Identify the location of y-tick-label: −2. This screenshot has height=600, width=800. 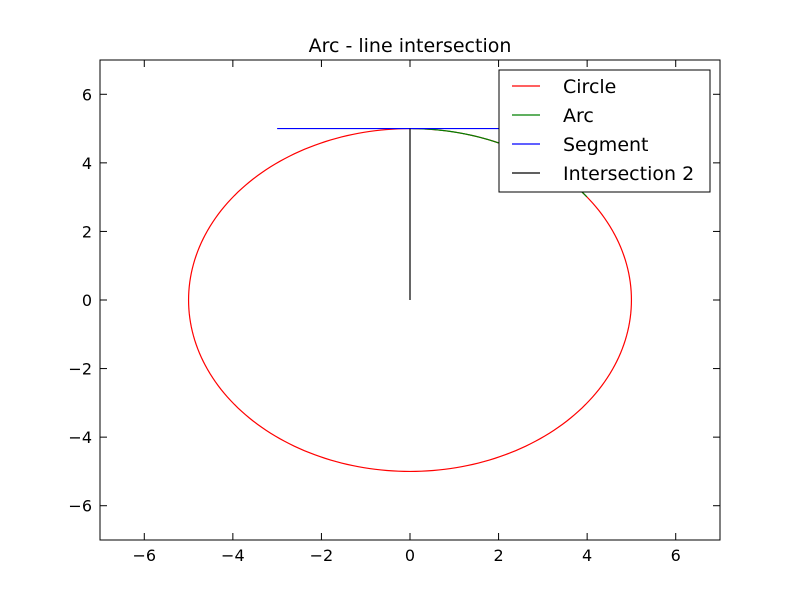
(80, 369).